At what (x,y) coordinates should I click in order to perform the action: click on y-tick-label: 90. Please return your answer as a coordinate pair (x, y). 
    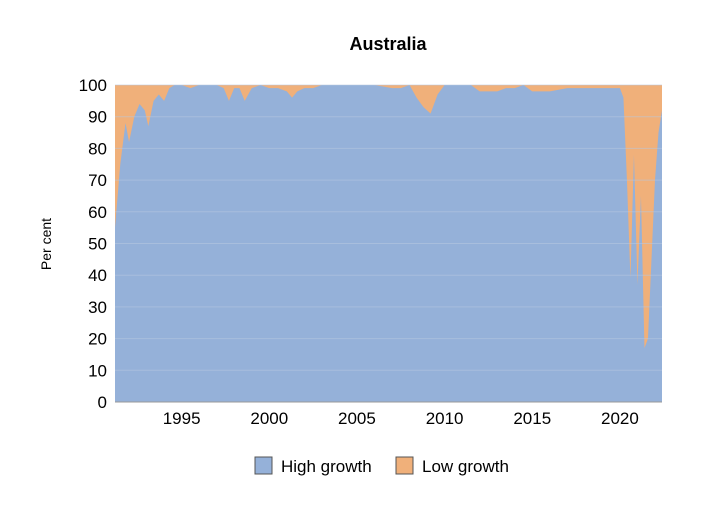
    Looking at the image, I should click on (97, 117).